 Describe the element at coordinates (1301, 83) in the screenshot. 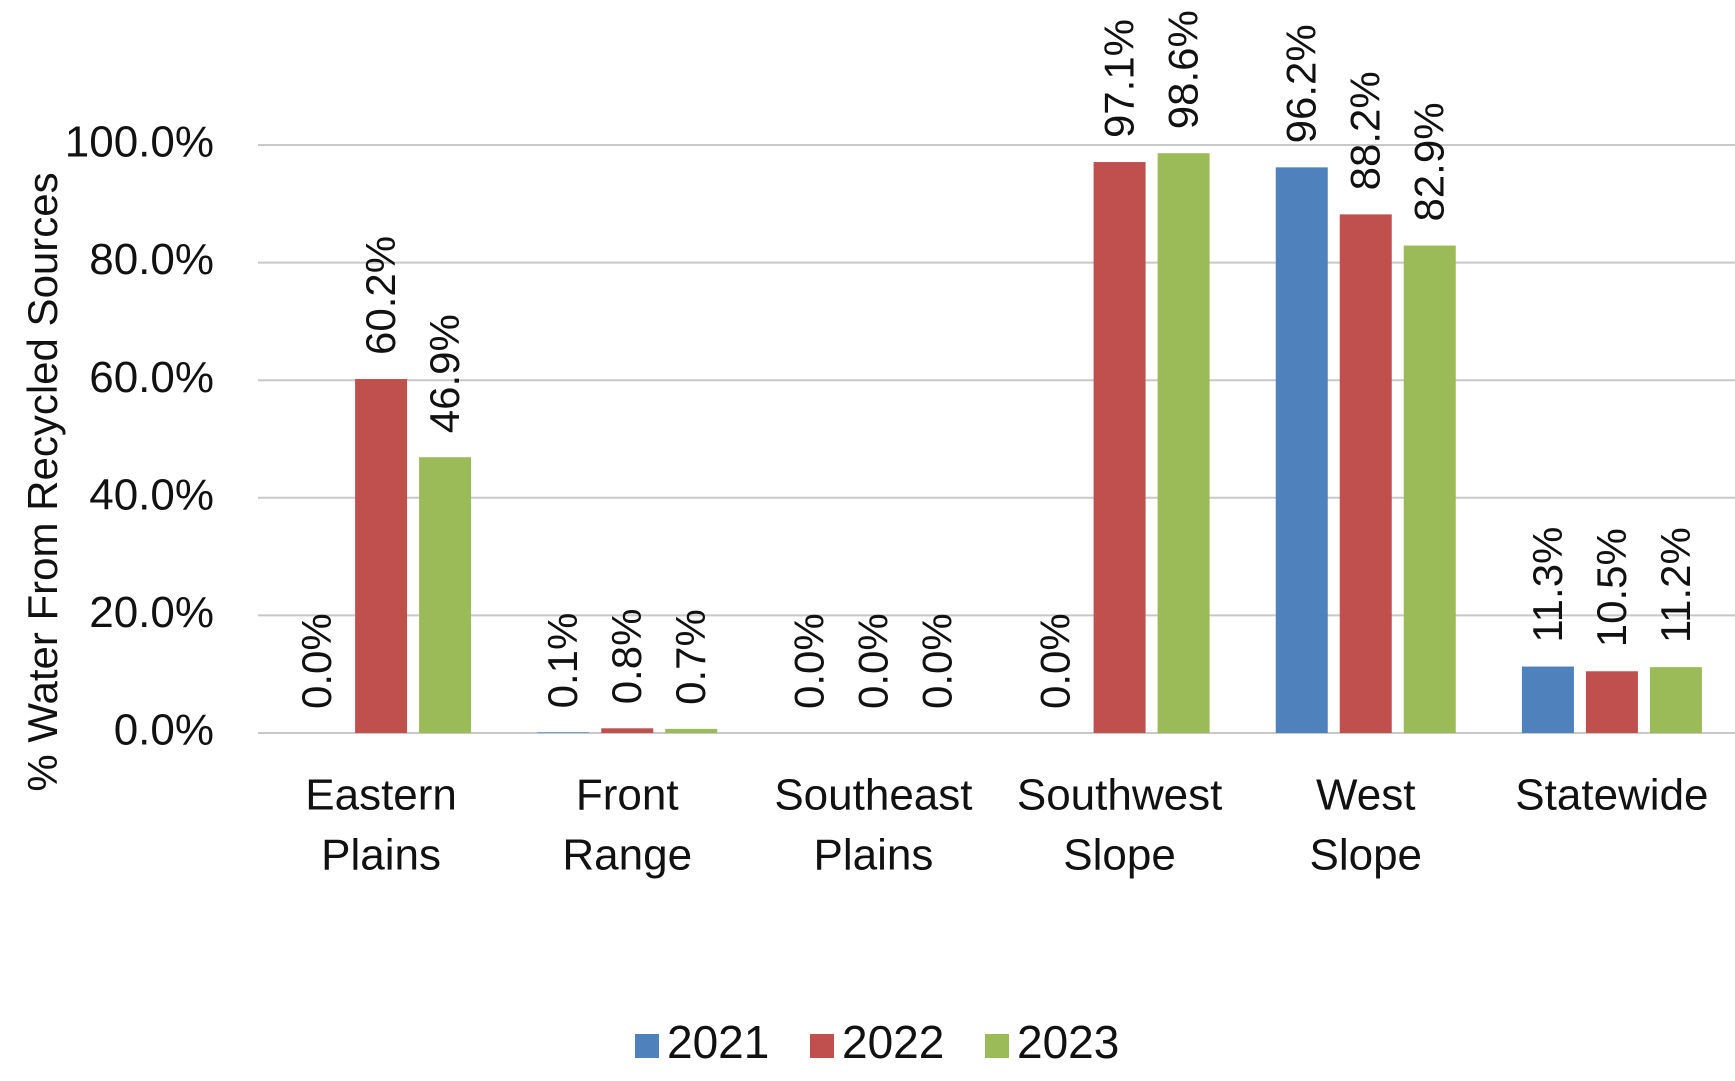

I see `data-label: 96.2%` at that location.